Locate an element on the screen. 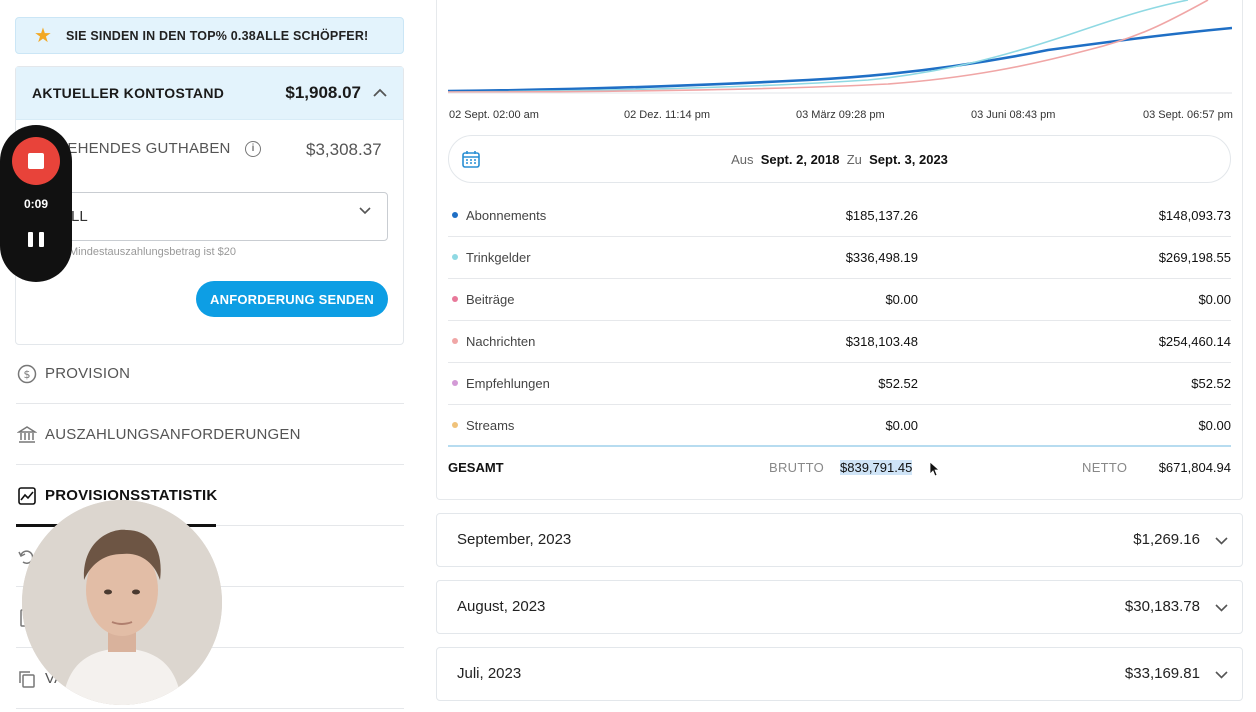 This screenshot has height=712, width=1256. stop-recording-button is located at coordinates (36, 161).